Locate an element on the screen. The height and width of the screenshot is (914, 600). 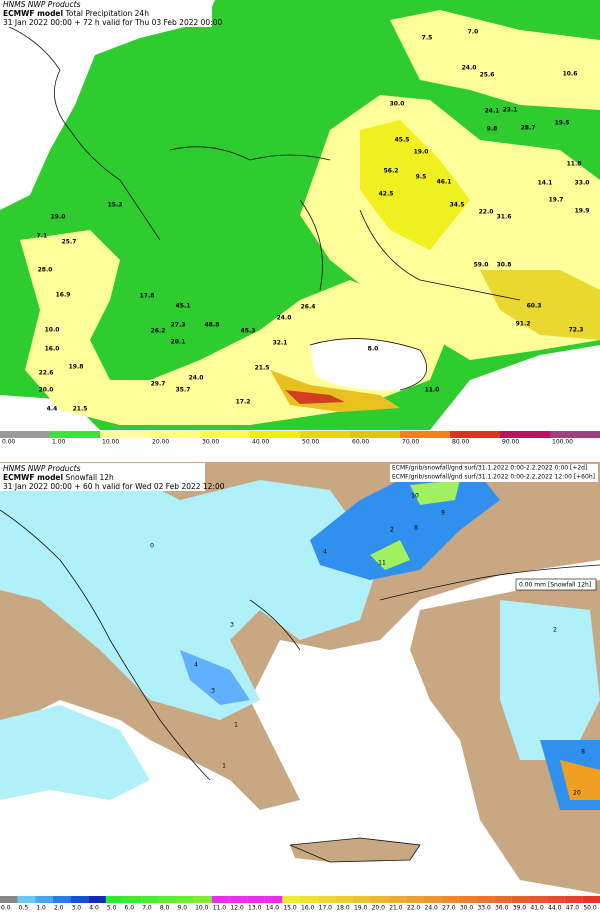
map-value: 34.5 is located at coordinates (457, 205).